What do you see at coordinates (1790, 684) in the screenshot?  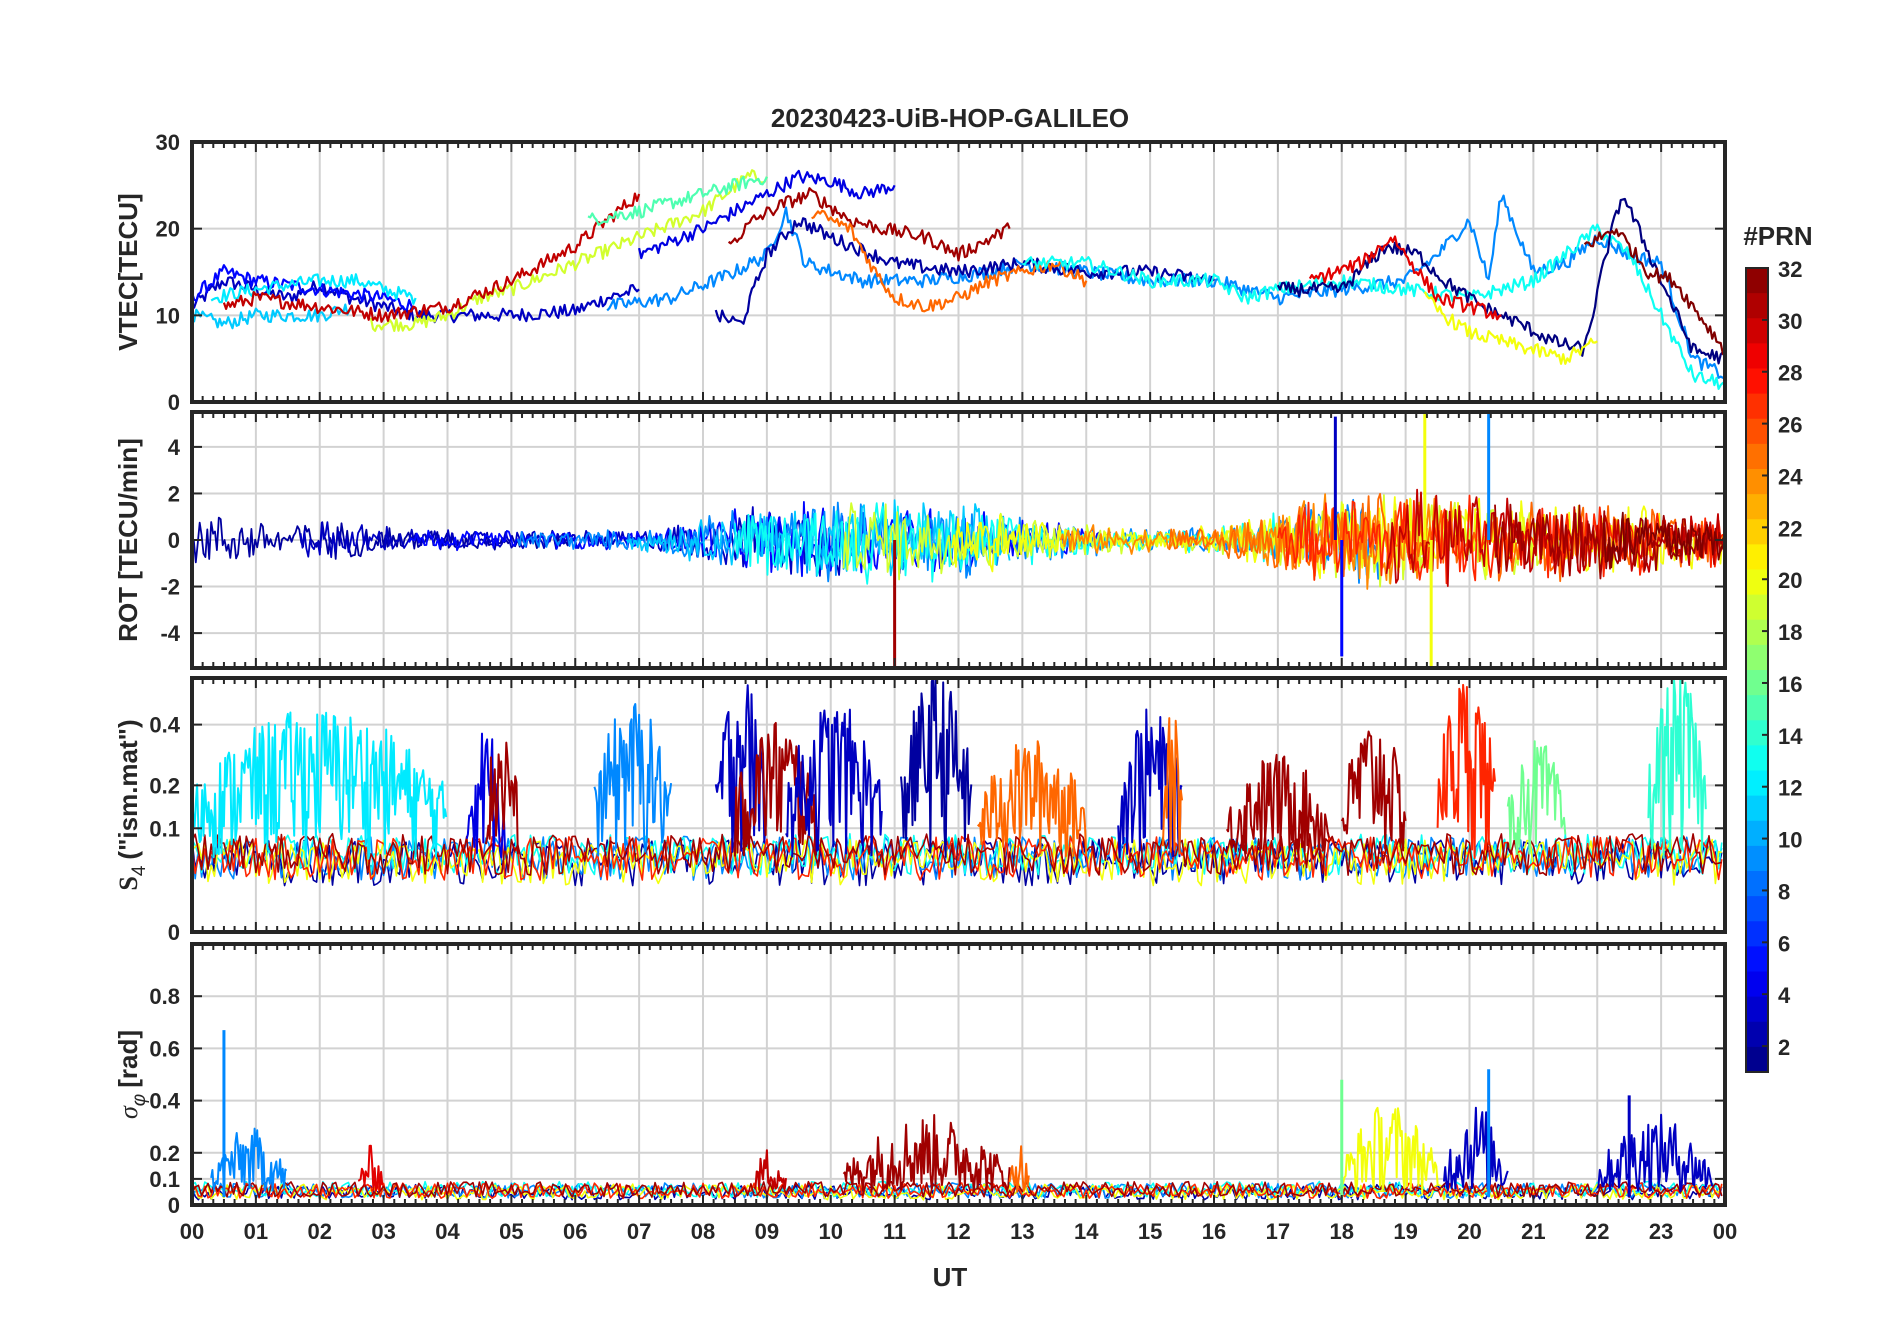 I see `colorbar-tick-label: 16` at bounding box center [1790, 684].